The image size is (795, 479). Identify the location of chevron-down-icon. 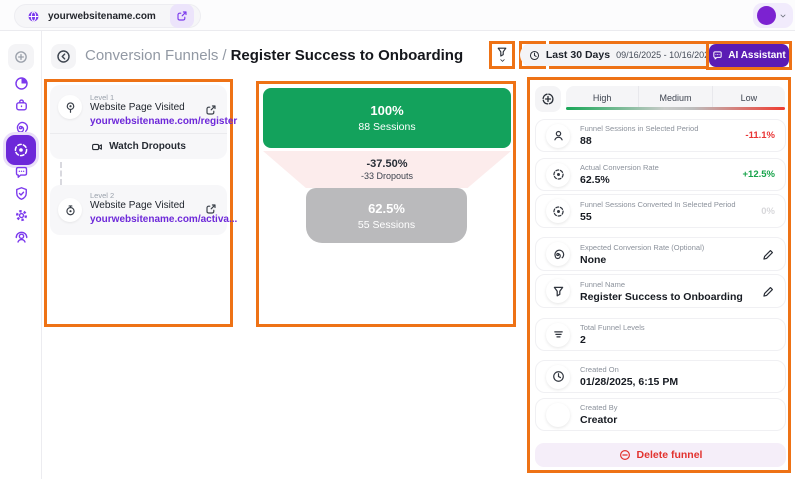
(502, 60).